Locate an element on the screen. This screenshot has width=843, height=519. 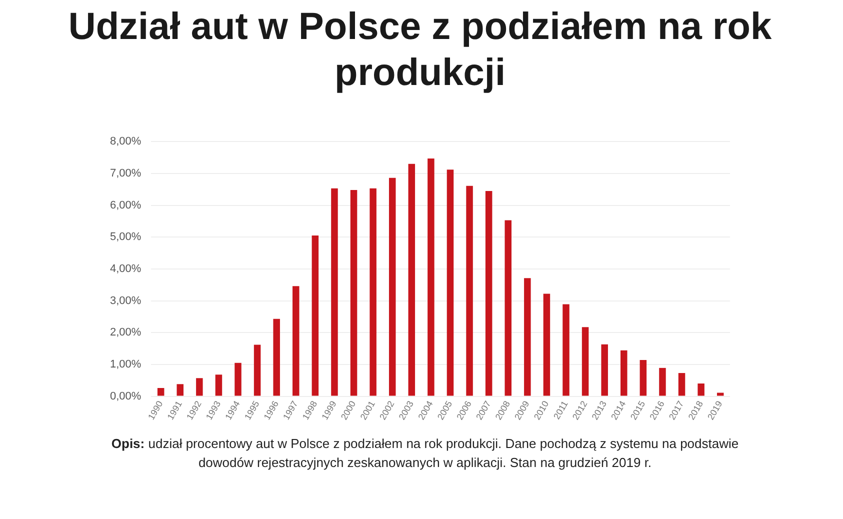
y-tick-label: 1,00% is located at coordinates (126, 364).